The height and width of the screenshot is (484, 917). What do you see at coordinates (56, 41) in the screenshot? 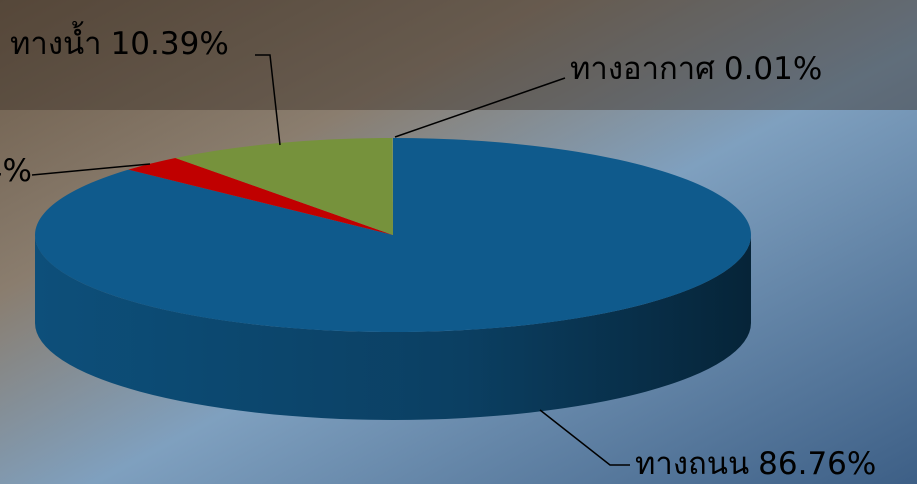
I see `category-label: ทางน้ำ` at bounding box center [56, 41].